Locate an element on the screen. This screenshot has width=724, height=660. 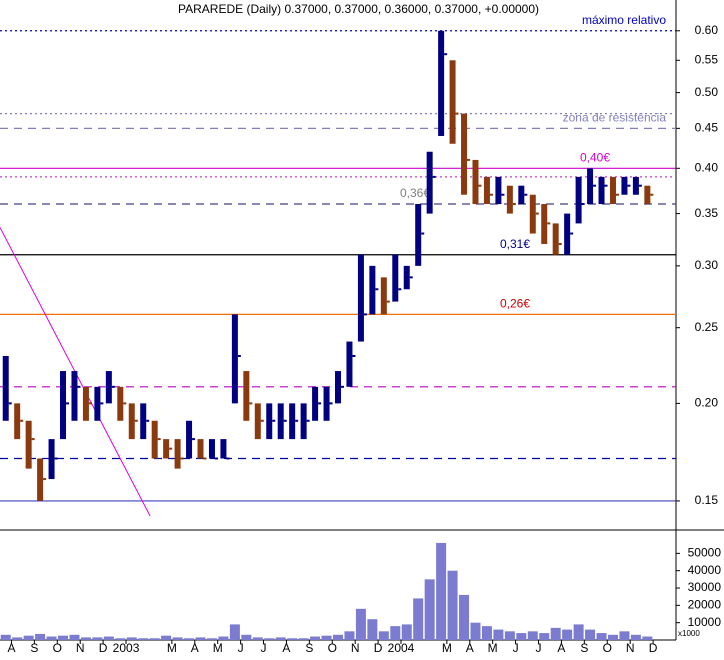
y-tick-label: 0.45 is located at coordinates (707, 128).